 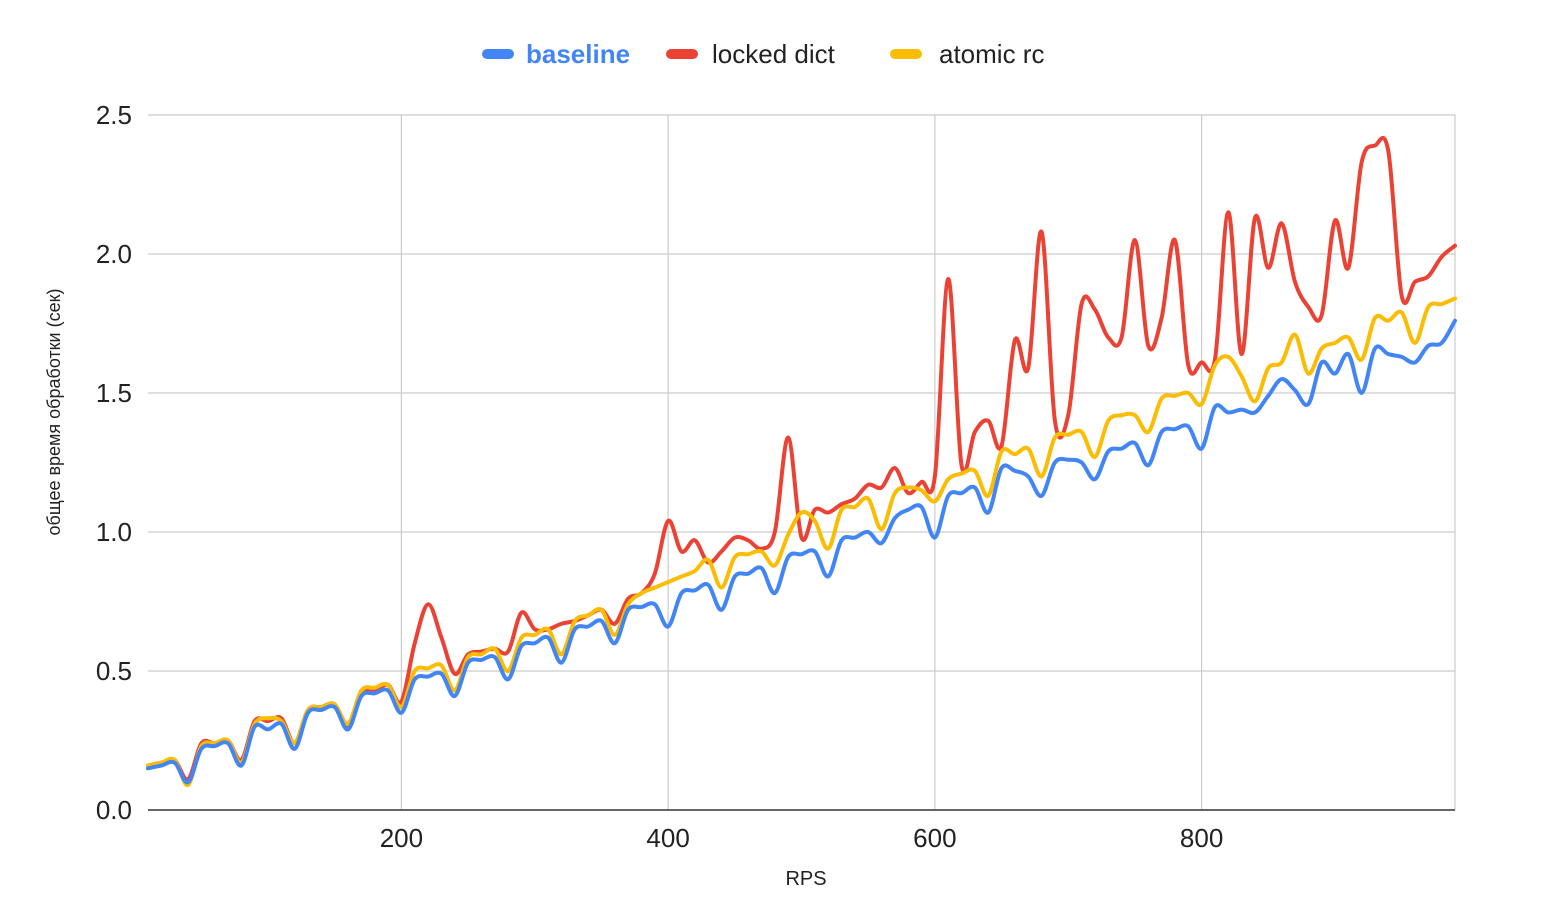 I want to click on y-axis-ticks: 0.0 0.5 1.0 1.5 2.0 2.5, so click(x=114, y=462).